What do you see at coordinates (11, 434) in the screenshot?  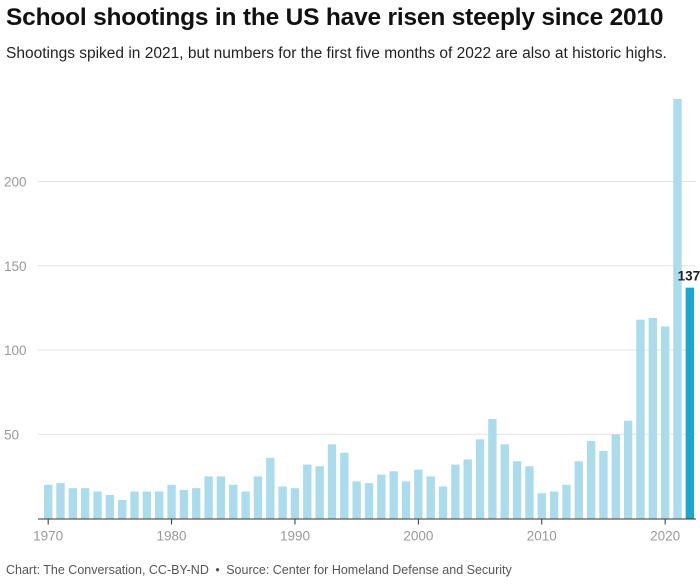 I see `y-tick-label-50: 50` at bounding box center [11, 434].